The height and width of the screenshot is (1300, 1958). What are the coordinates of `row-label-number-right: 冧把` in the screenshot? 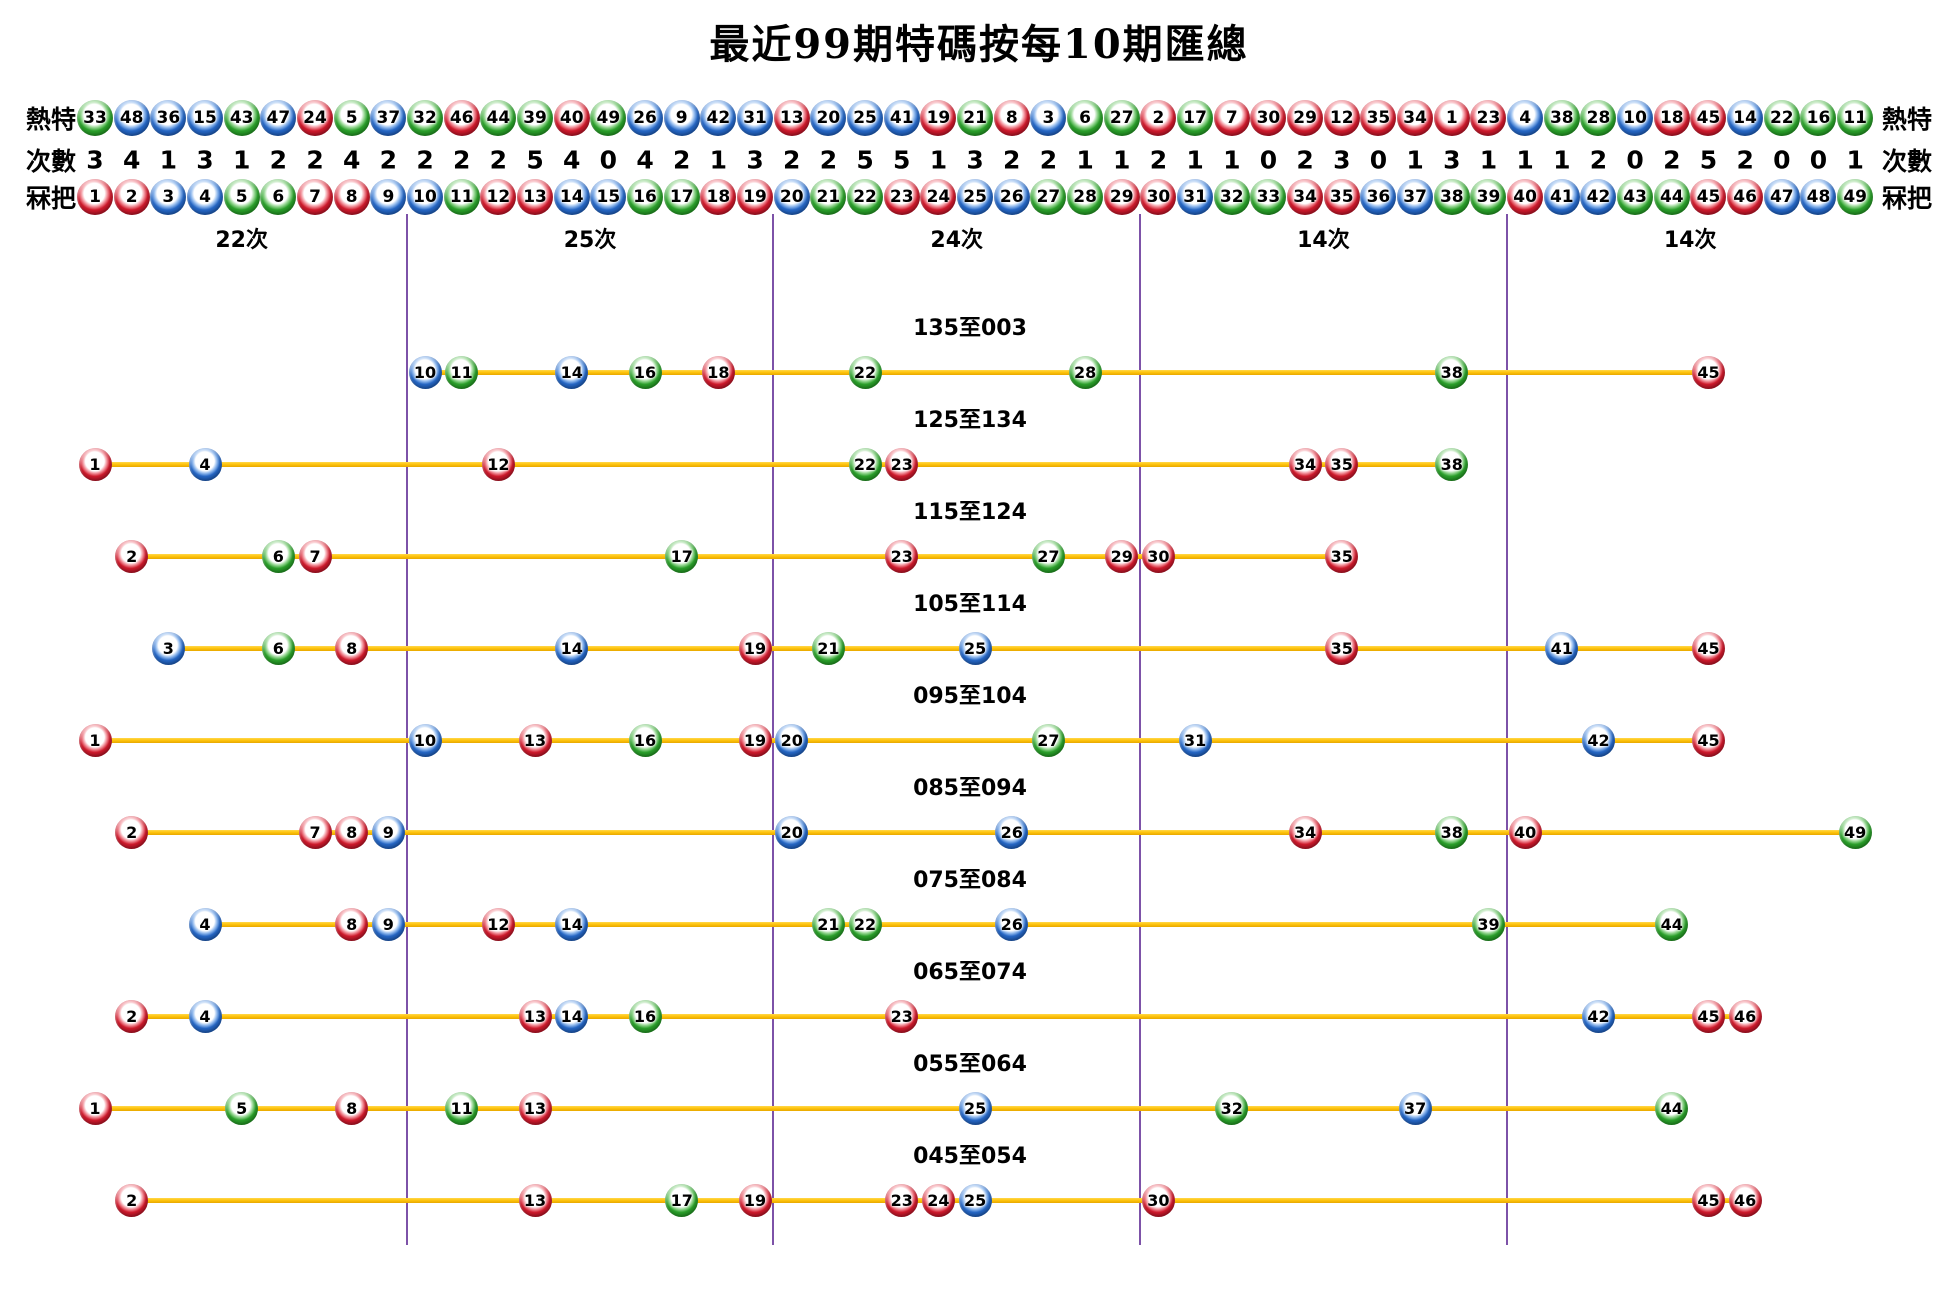 It's located at (1907, 198).